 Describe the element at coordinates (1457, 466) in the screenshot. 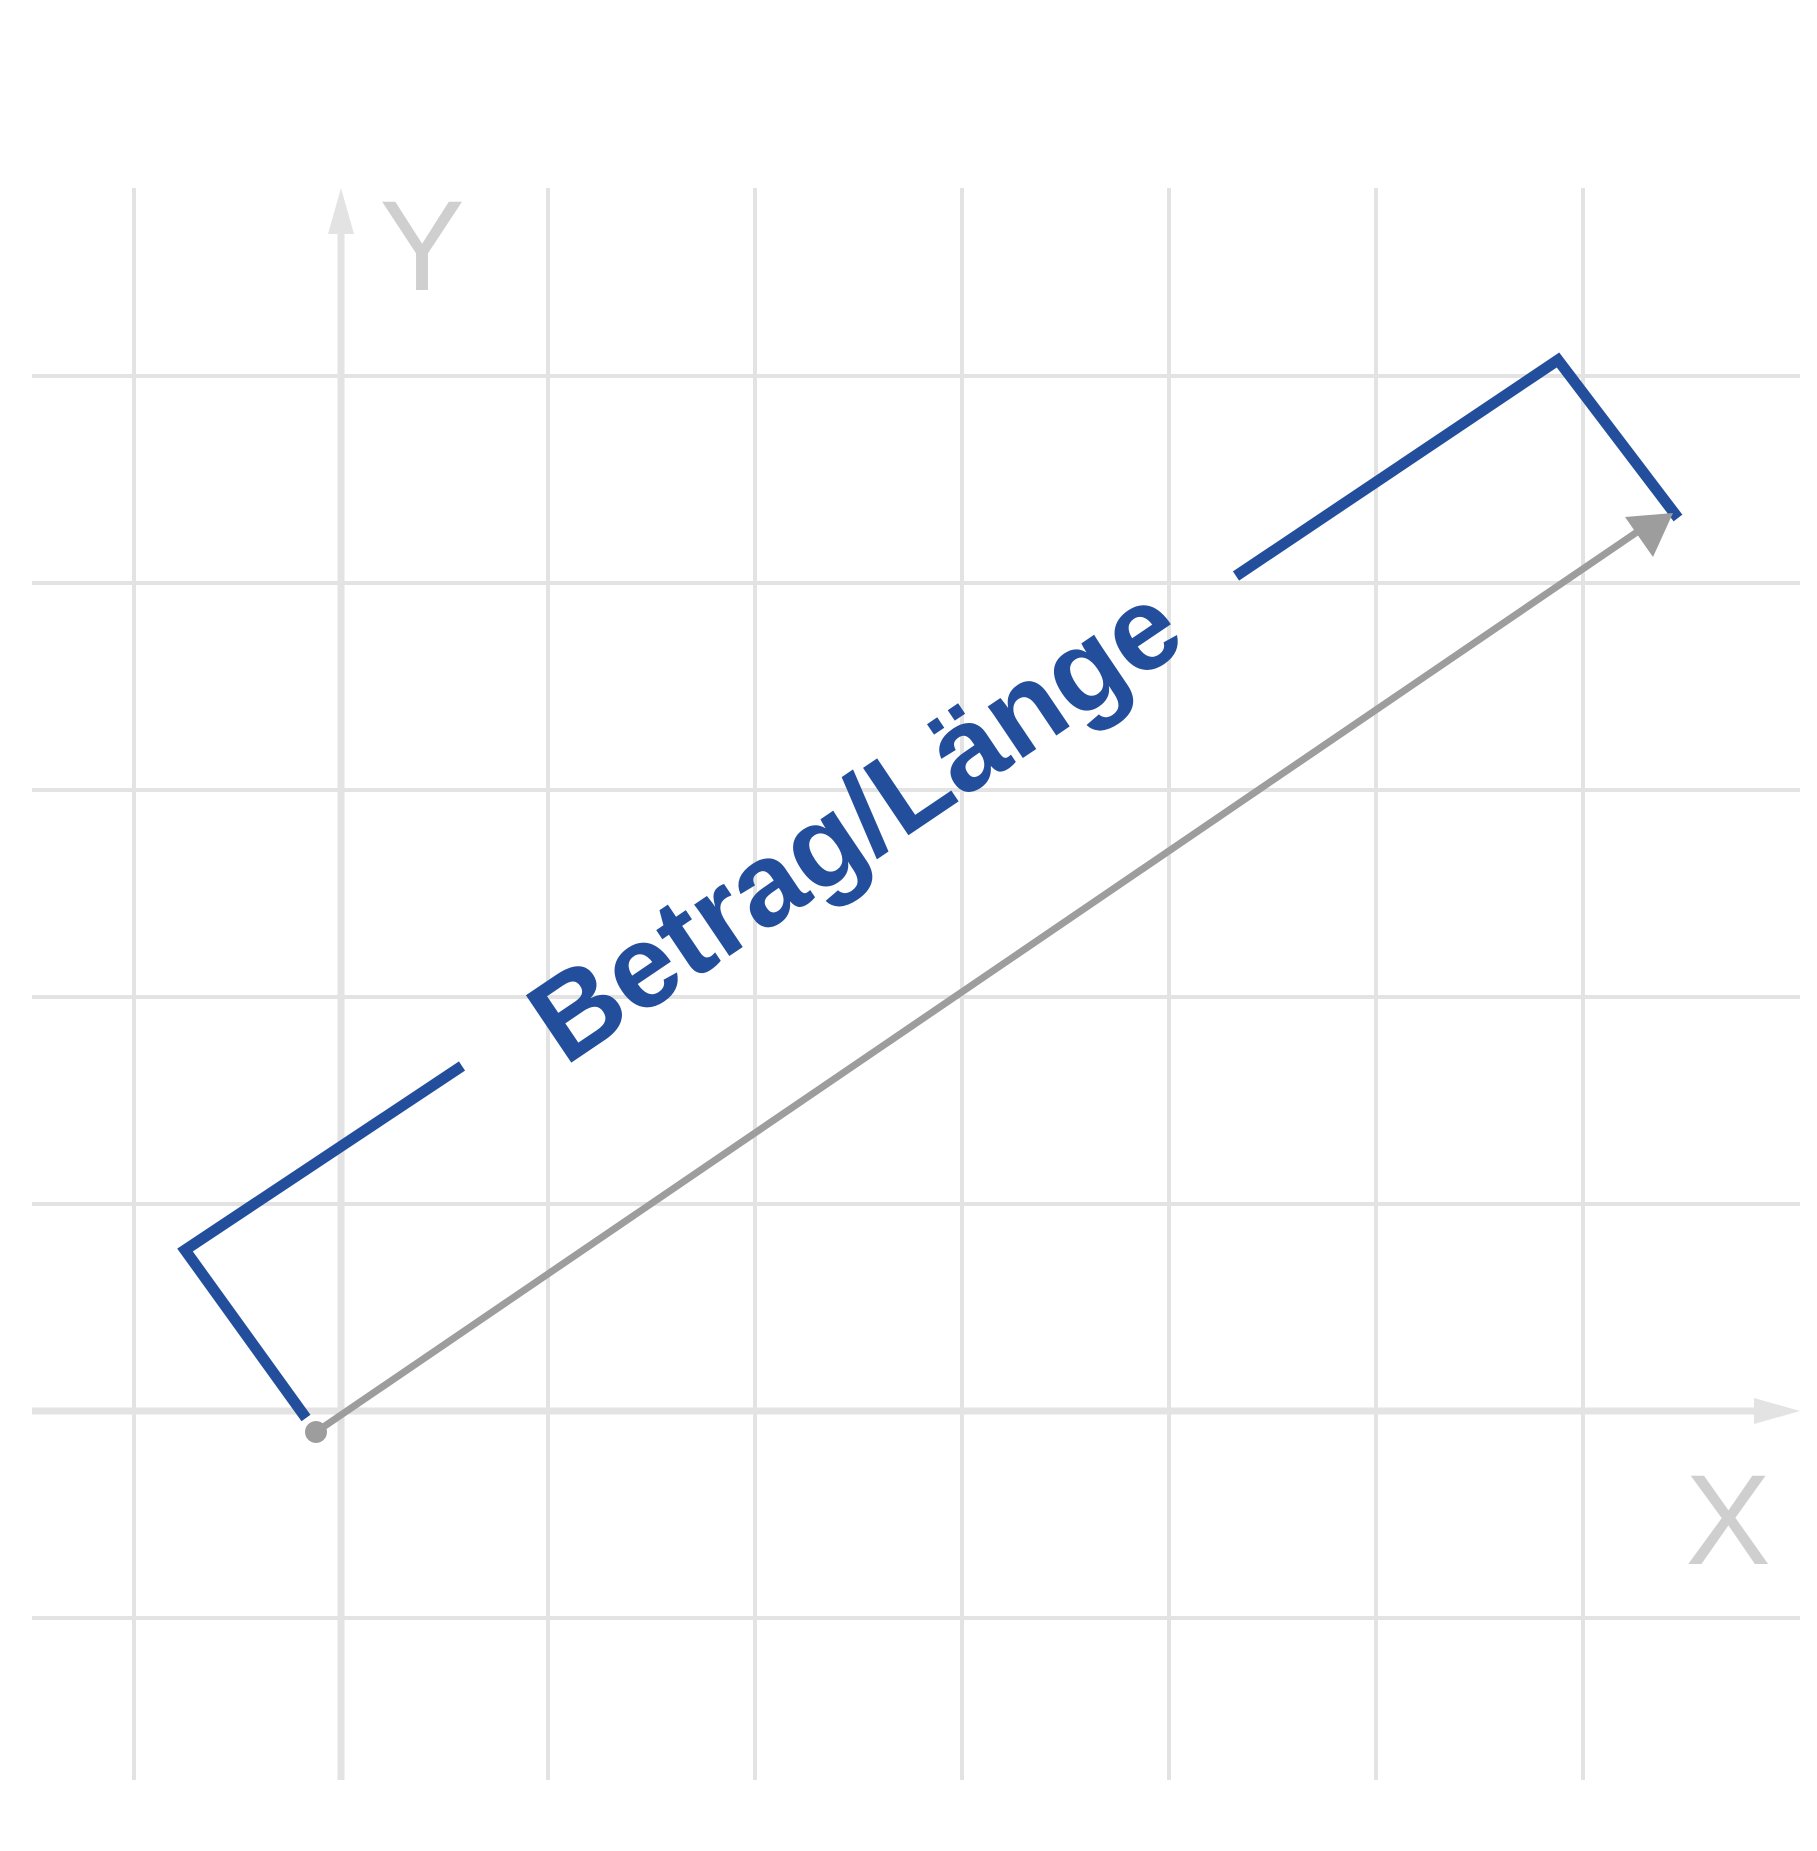

I see `bracket-right-segment` at that location.